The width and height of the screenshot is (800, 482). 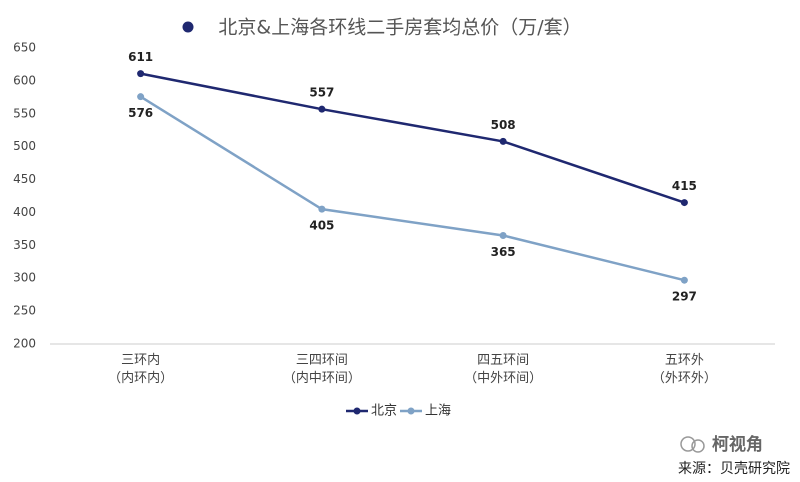 I want to click on data-label: 405, so click(x=321, y=226).